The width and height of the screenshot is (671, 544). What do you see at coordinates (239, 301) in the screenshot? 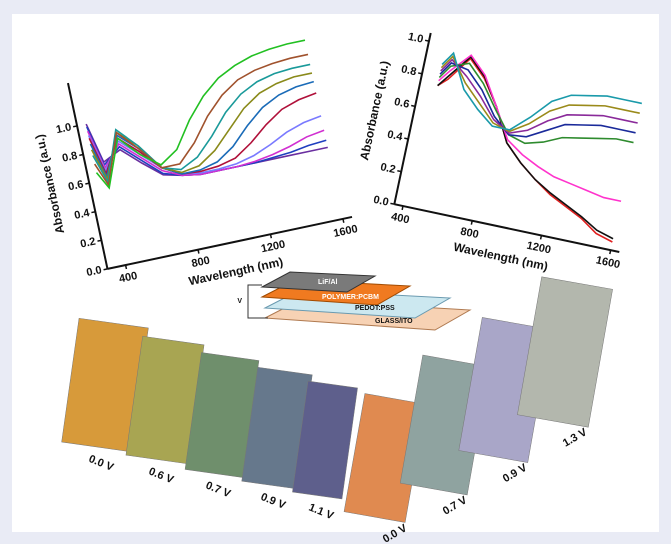
I see `bias-label: V` at bounding box center [239, 301].